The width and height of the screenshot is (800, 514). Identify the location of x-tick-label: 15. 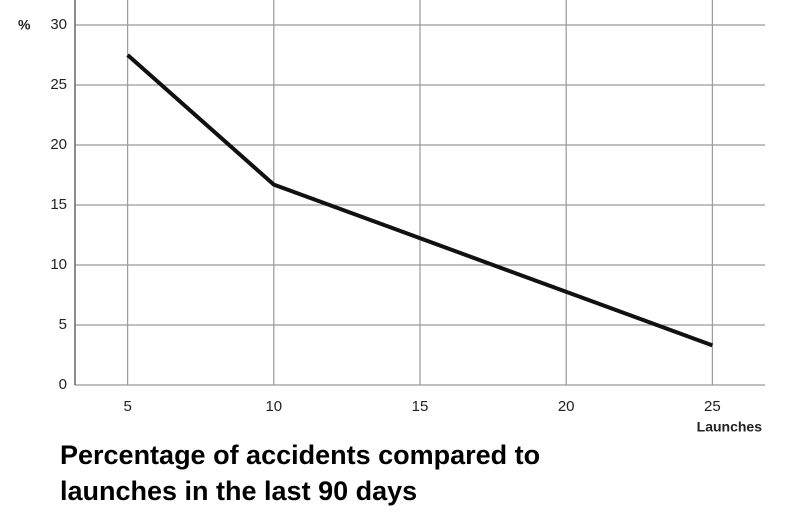
(420, 406).